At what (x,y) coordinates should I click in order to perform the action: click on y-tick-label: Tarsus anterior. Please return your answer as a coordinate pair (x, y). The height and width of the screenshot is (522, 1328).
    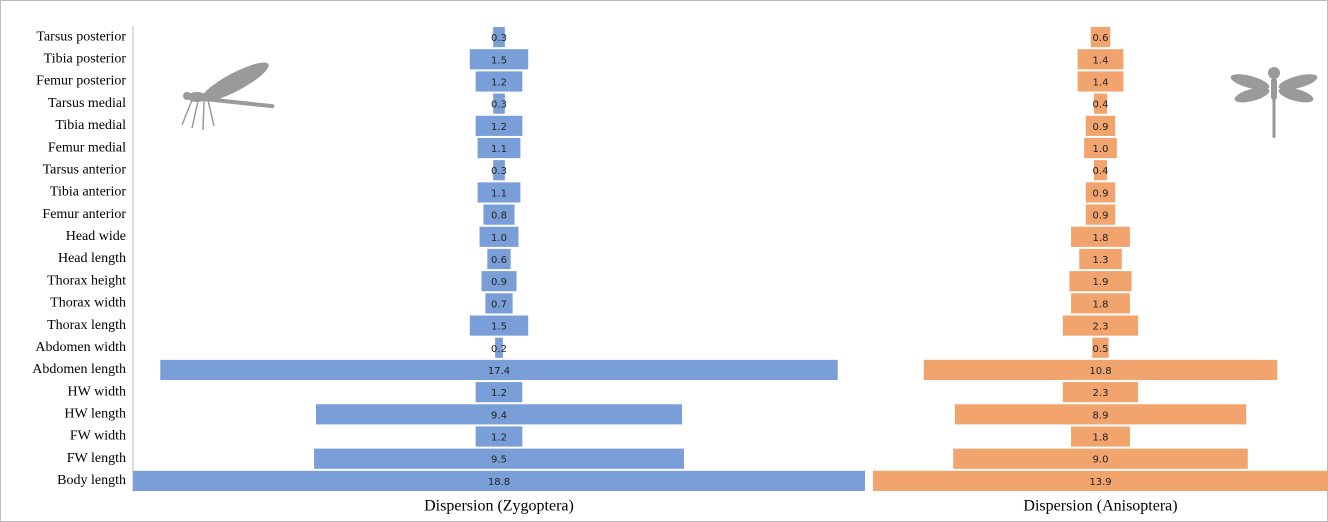
    Looking at the image, I should click on (85, 169).